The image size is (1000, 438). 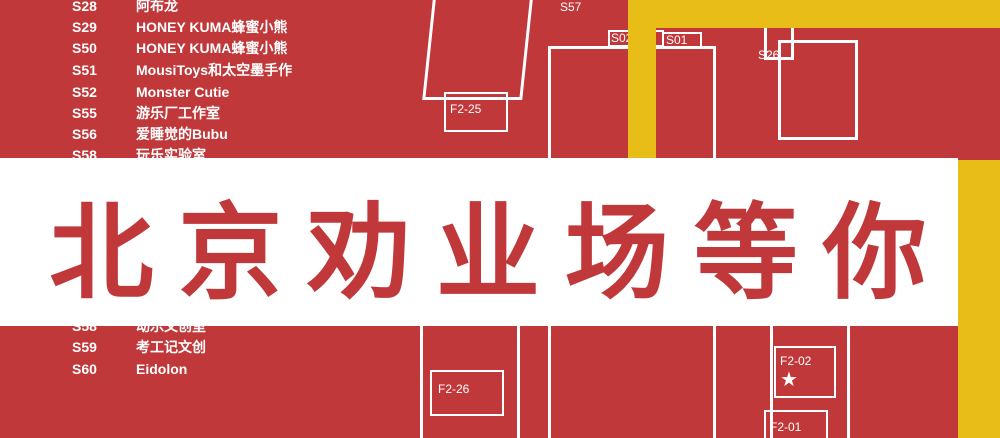 What do you see at coordinates (622, 38) in the screenshot?
I see `stall-label-s02: S02` at bounding box center [622, 38].